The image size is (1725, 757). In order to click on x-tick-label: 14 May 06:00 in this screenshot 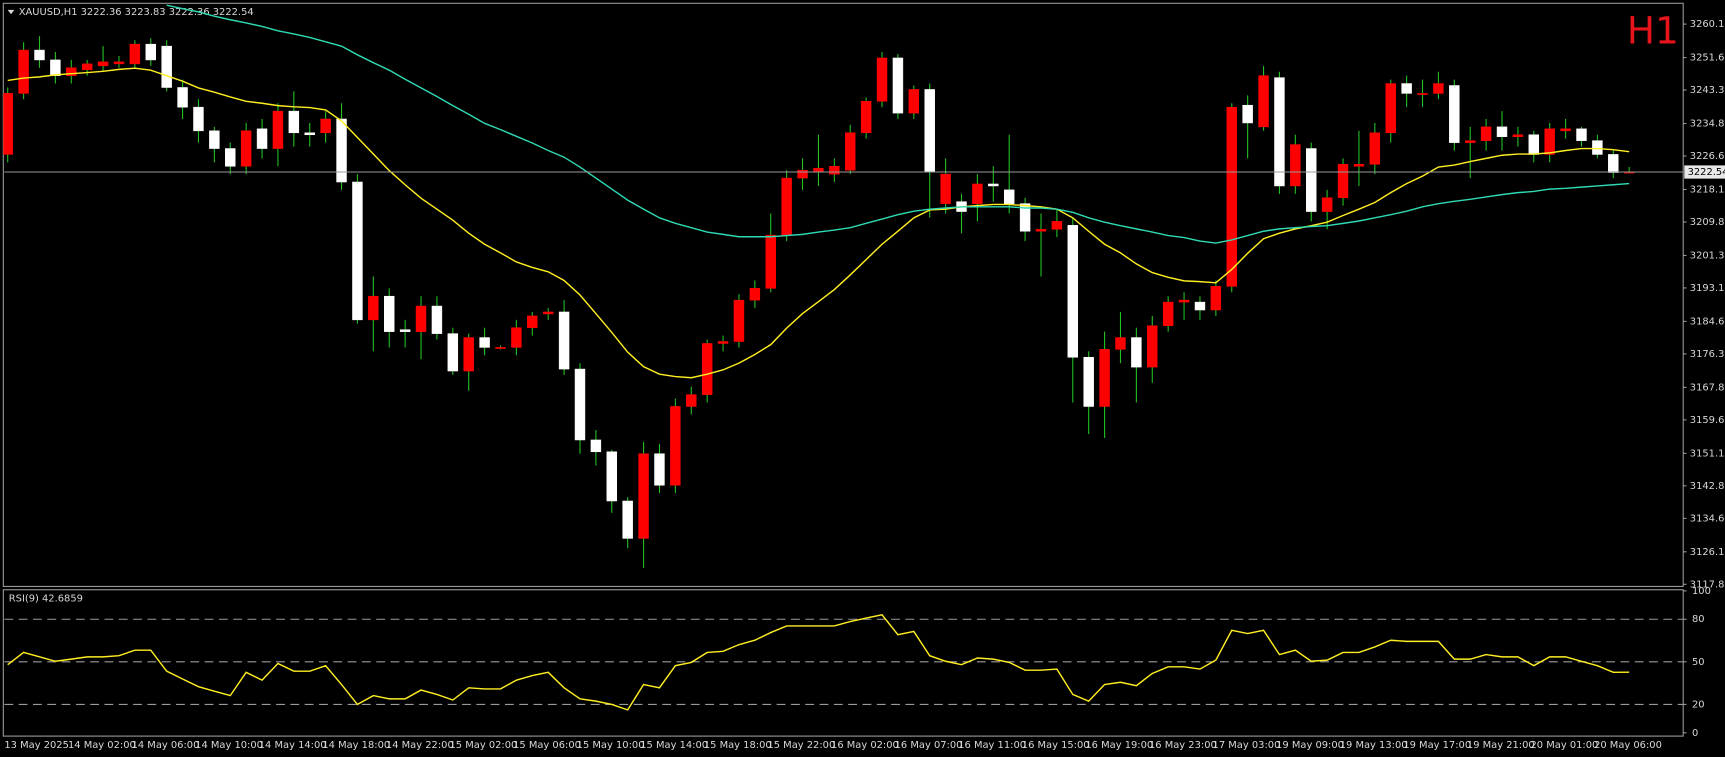, I will do `click(166, 745)`.